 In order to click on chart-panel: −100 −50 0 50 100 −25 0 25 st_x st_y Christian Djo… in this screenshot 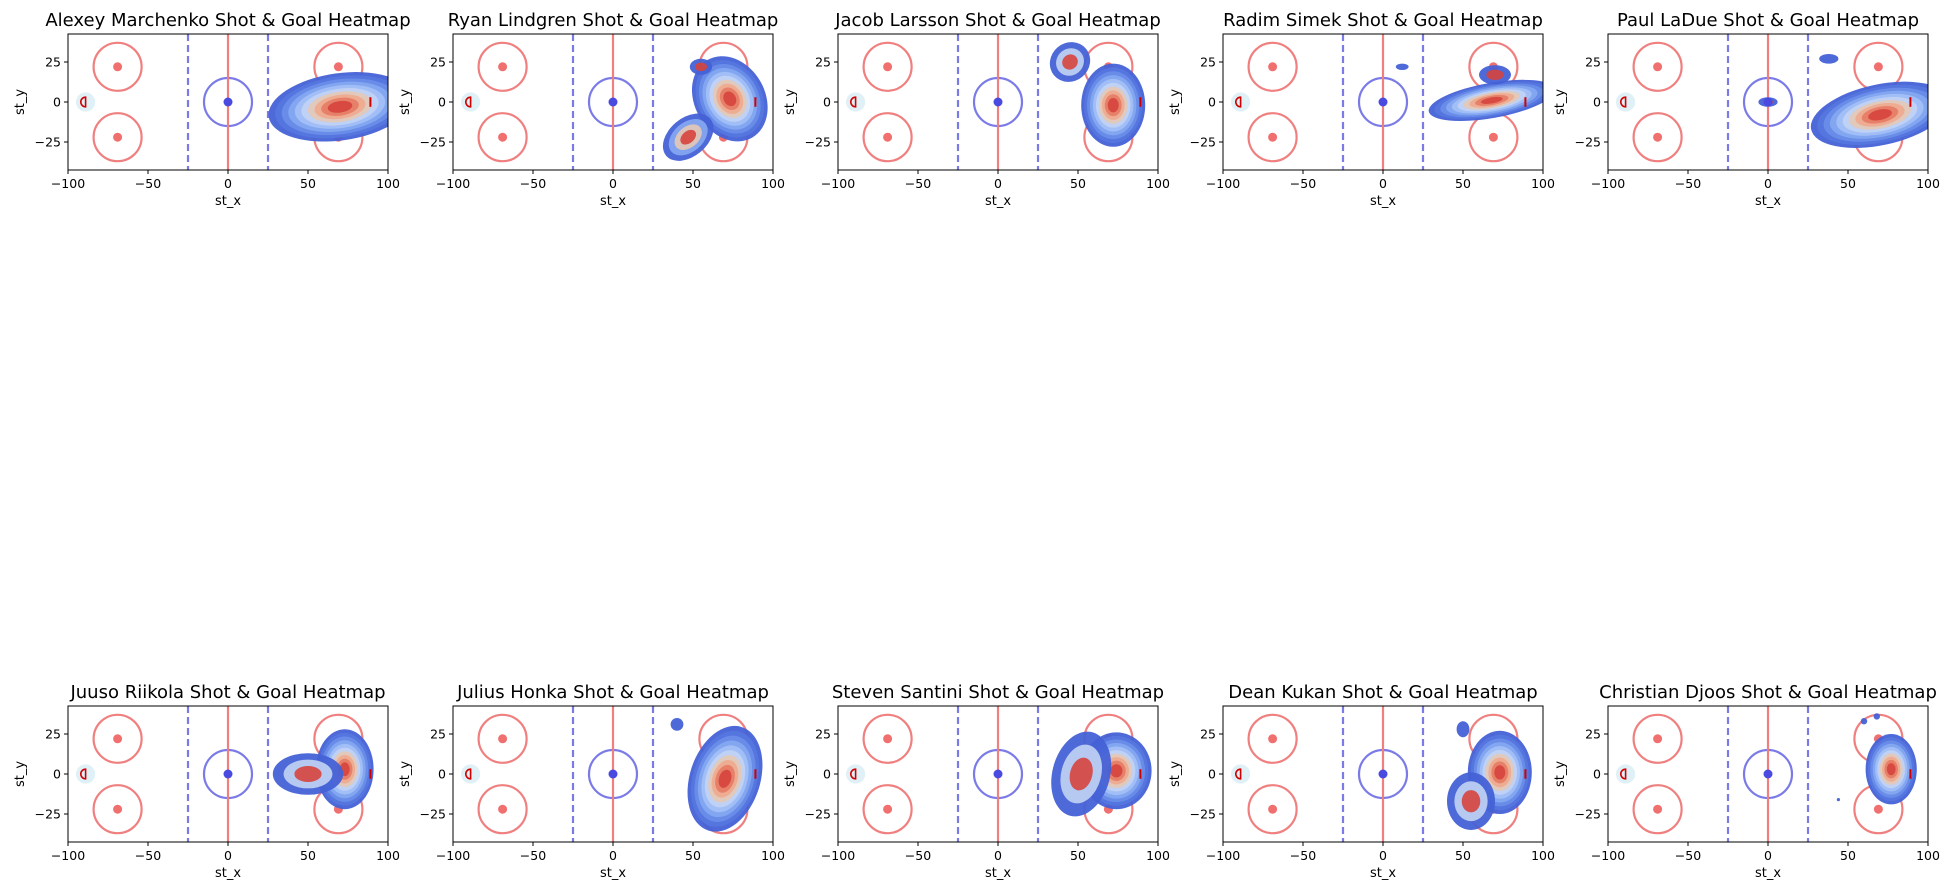, I will do `click(1746, 781)`.